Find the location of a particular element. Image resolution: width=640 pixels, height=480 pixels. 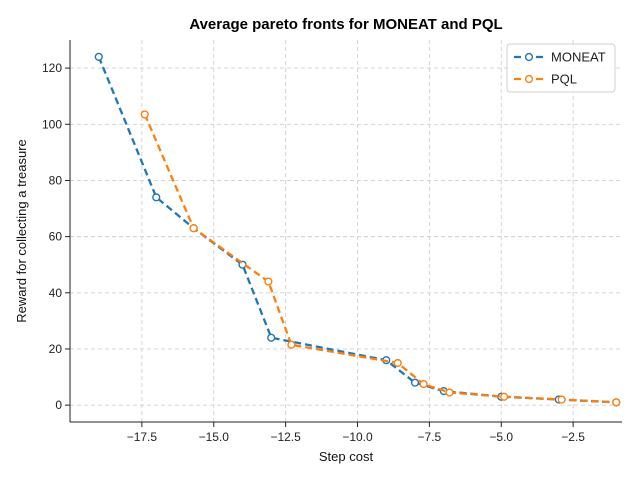

chart-title: Average pareto fronts for MONEAT and PQL is located at coordinates (345, 24).